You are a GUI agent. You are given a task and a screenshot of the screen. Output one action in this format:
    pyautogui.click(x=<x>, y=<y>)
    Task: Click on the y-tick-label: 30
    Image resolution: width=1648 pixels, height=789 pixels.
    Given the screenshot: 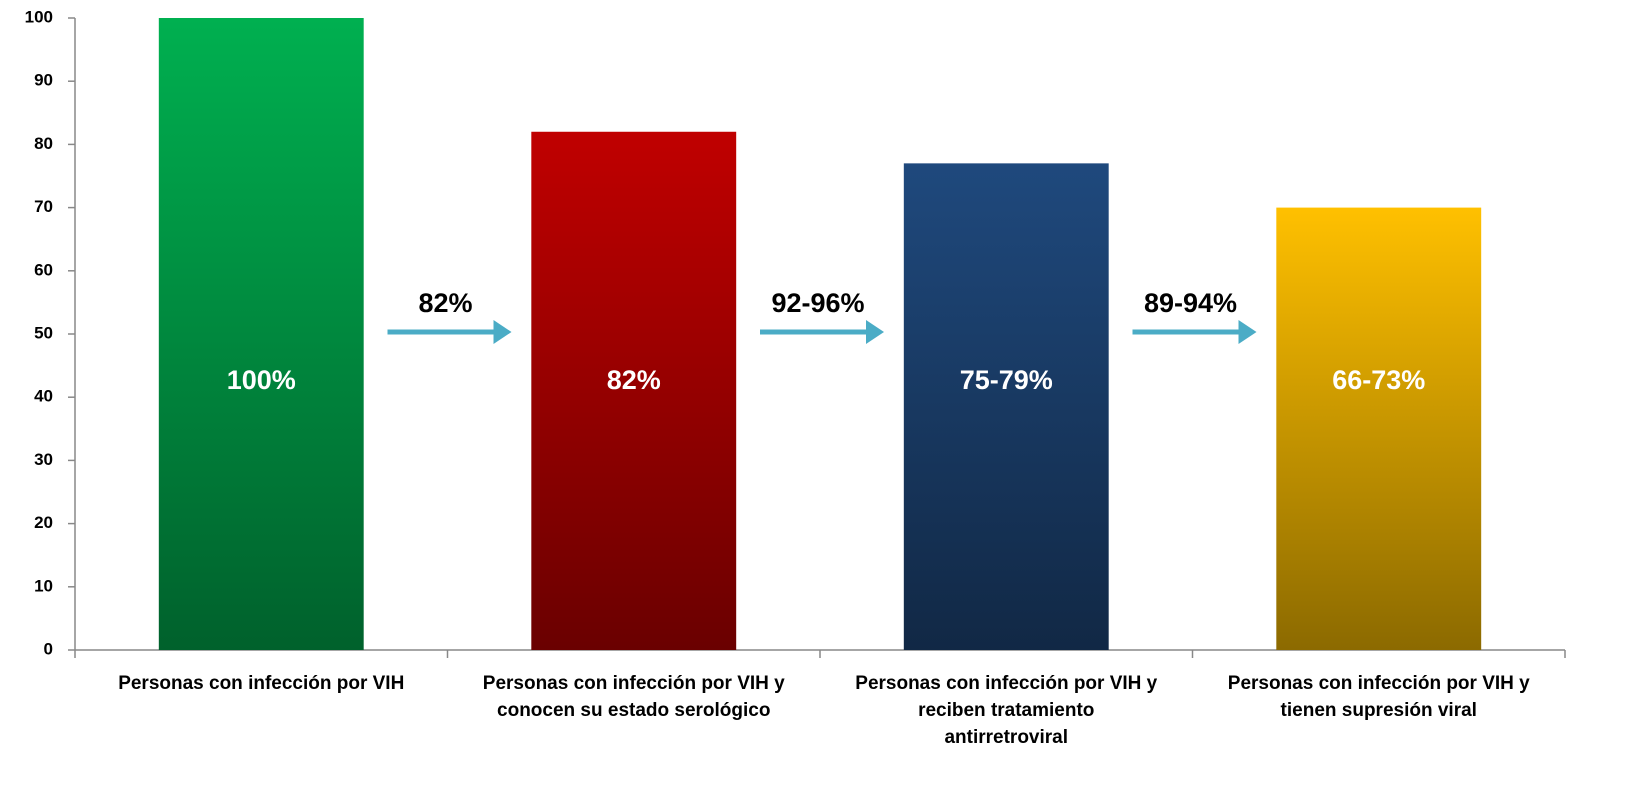 What is the action you would take?
    pyautogui.click(x=43, y=459)
    